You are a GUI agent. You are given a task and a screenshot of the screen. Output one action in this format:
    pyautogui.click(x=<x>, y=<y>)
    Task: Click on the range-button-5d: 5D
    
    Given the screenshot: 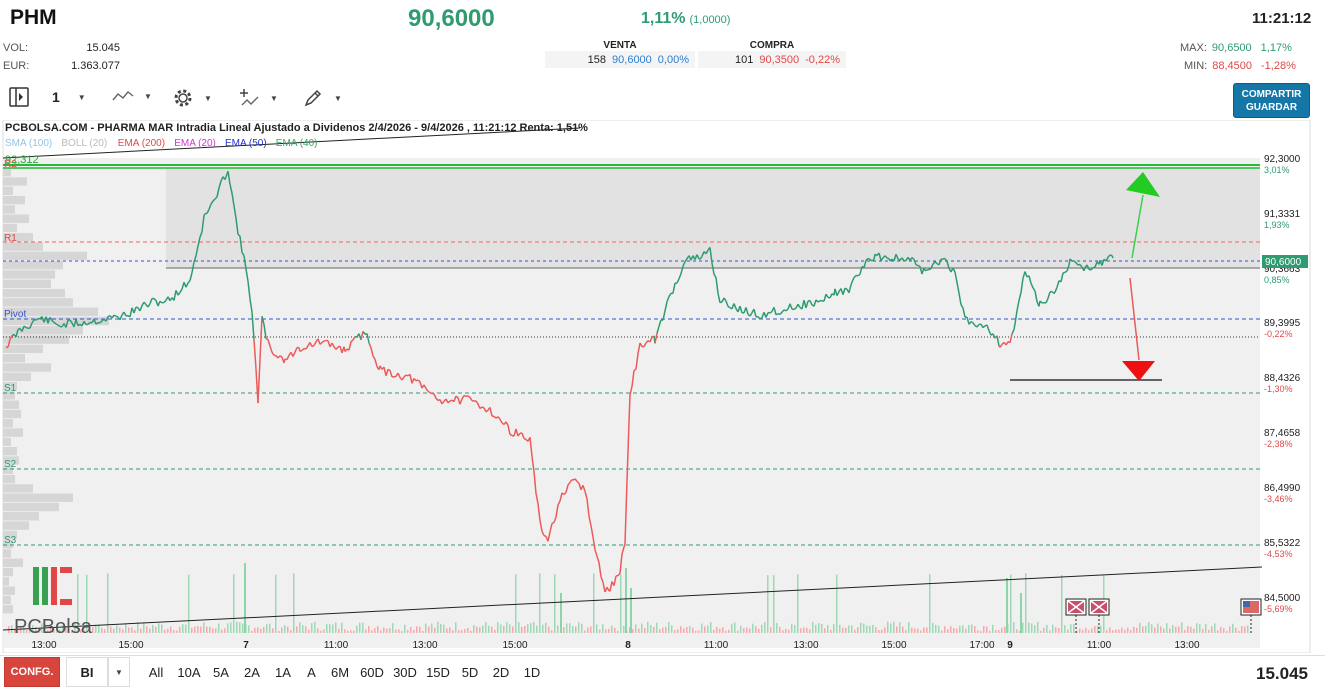 What is the action you would take?
    pyautogui.click(x=470, y=672)
    